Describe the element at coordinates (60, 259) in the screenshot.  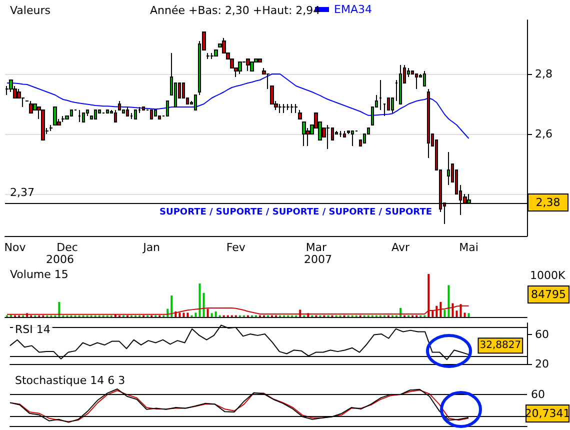
I see `text: 2006` at that location.